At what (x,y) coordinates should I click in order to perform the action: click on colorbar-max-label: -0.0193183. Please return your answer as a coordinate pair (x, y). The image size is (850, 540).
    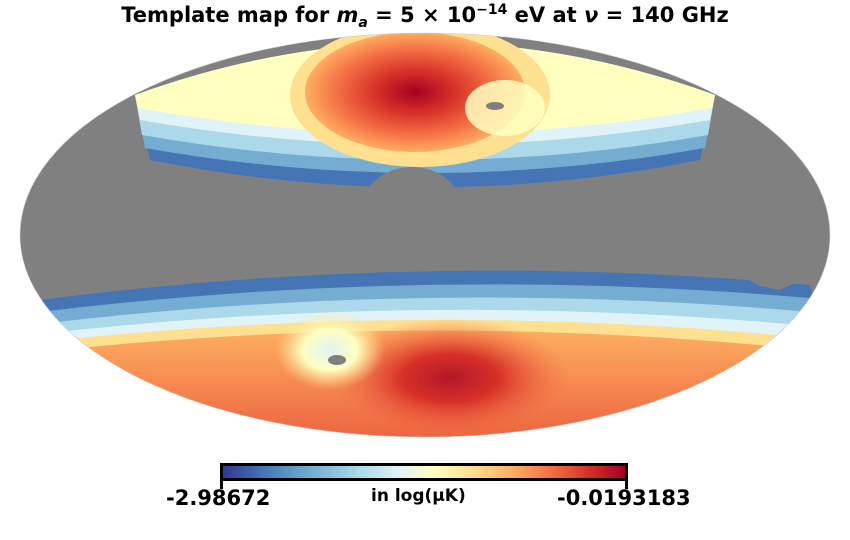
    Looking at the image, I should click on (624, 498).